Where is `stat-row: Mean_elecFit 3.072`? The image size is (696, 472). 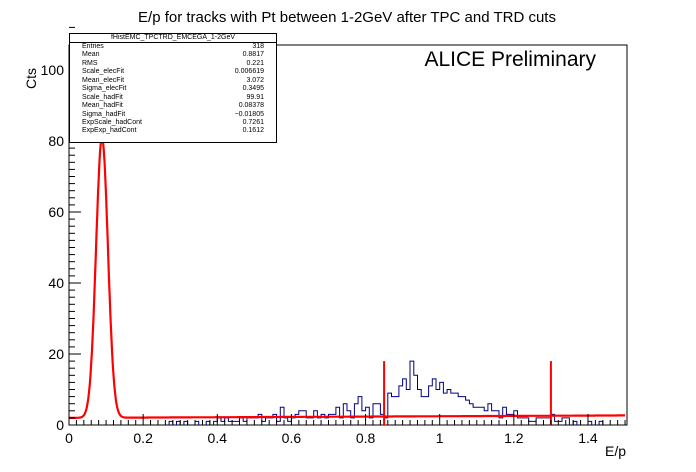 stat-row: Mean_elecFit 3.072 is located at coordinates (173, 81).